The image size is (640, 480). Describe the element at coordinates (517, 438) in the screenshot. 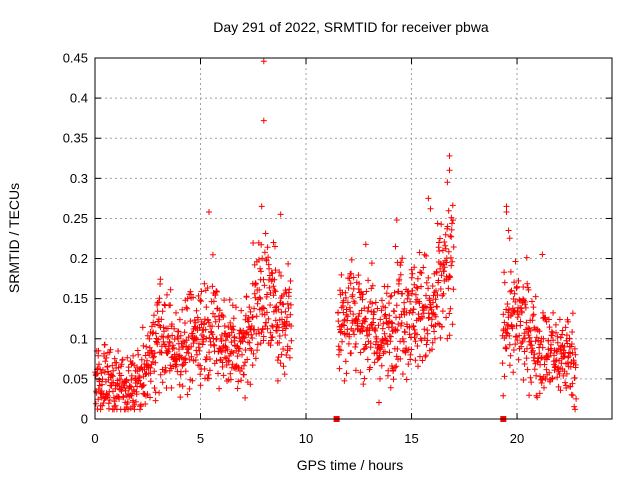

I see `x-tick-label: 20` at that location.